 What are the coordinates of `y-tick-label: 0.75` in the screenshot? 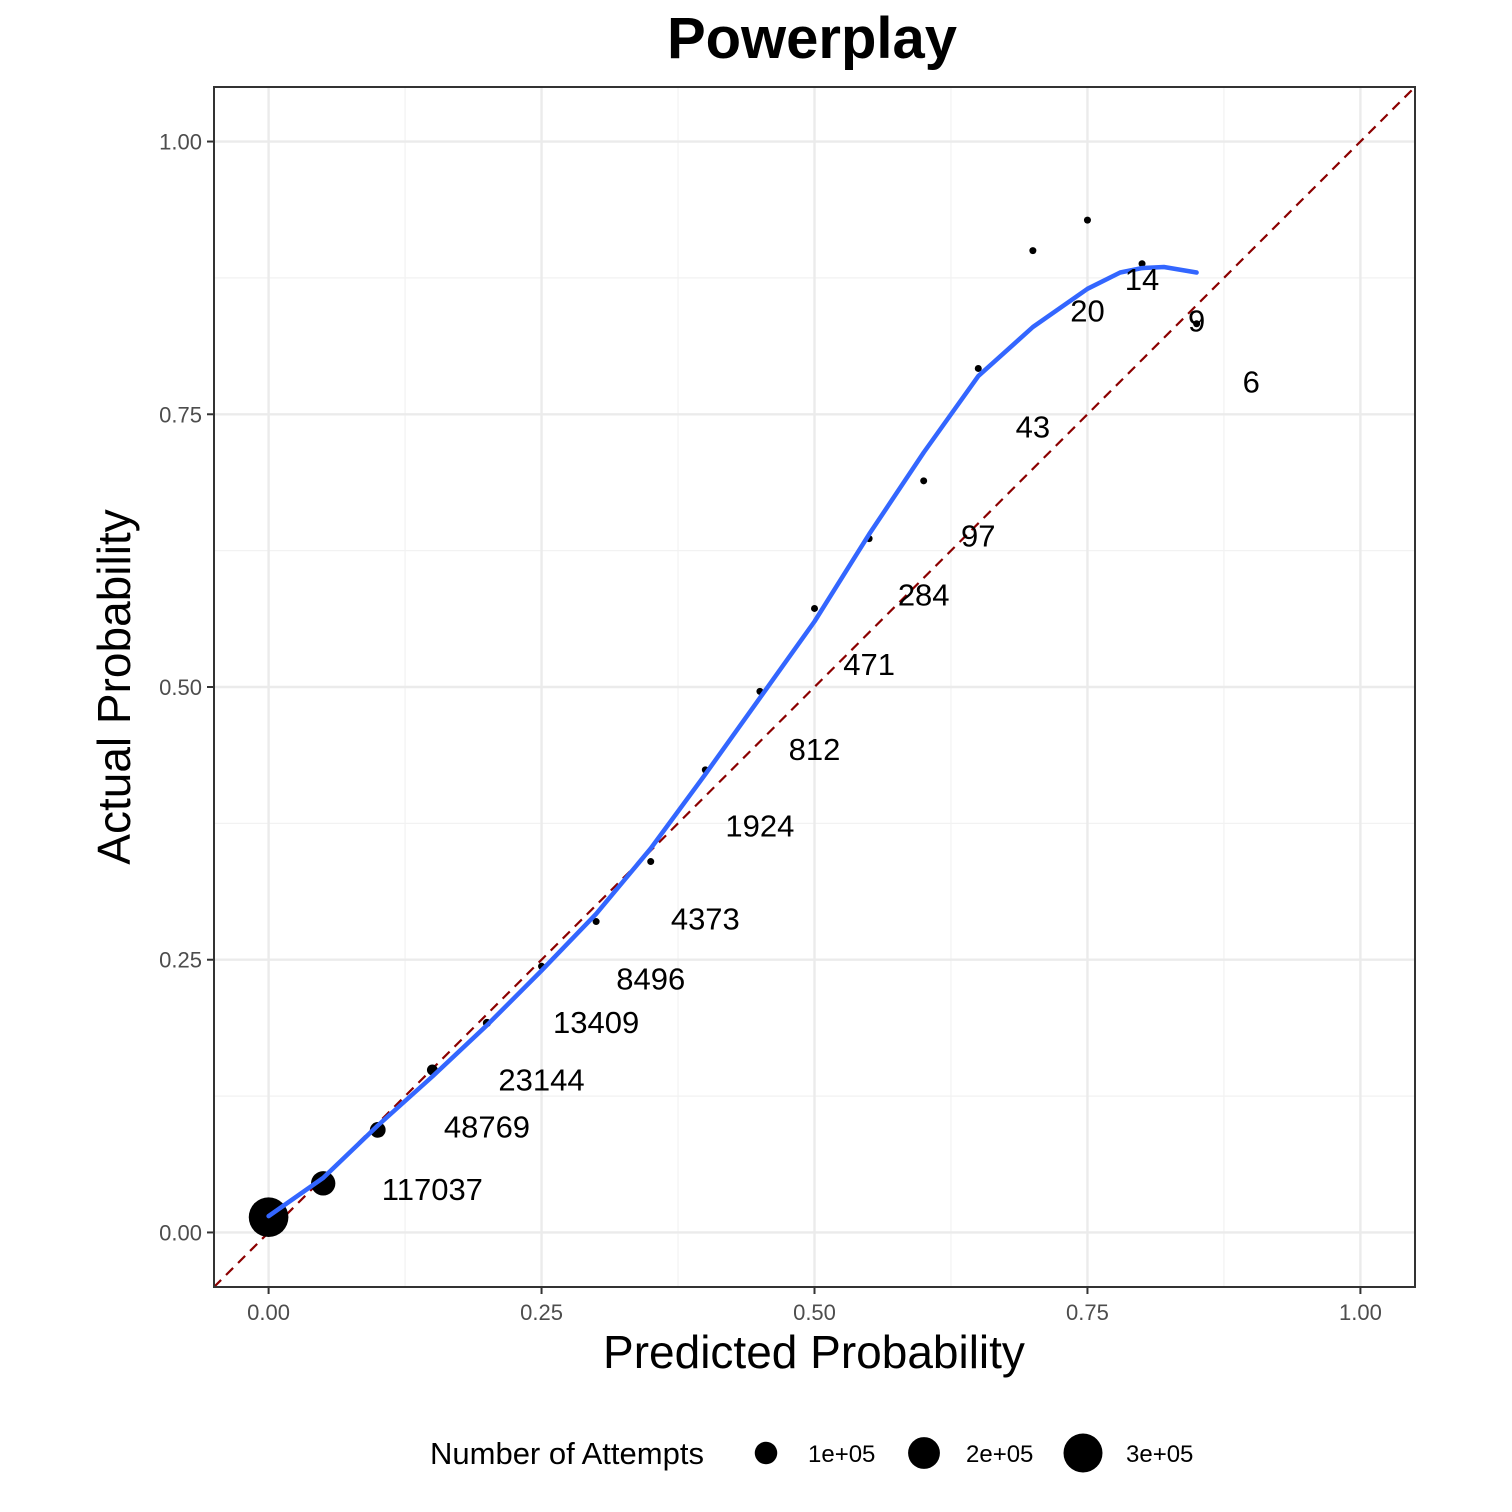 It's located at (180, 414).